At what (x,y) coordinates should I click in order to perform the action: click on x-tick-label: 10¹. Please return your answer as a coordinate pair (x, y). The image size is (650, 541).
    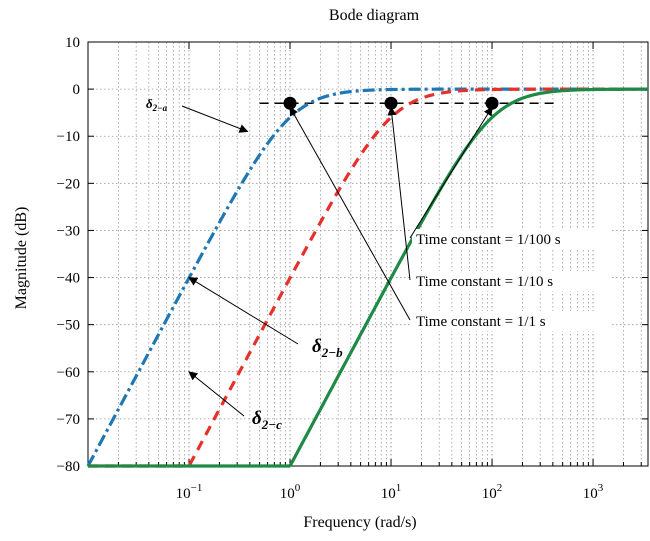
    Looking at the image, I should click on (391, 492).